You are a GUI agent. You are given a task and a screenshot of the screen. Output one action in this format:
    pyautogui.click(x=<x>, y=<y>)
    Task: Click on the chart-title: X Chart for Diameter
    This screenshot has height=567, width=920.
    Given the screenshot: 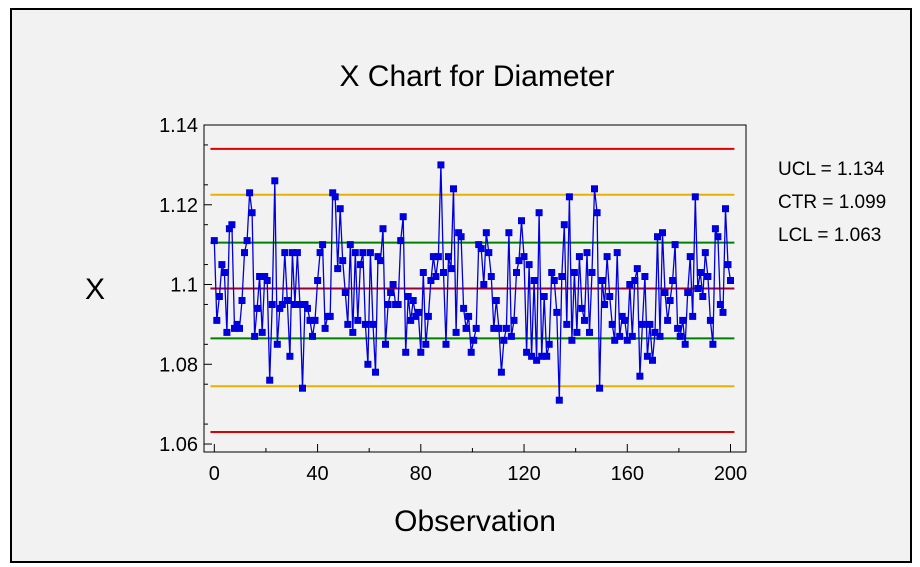 What is the action you would take?
    pyautogui.click(x=476, y=76)
    